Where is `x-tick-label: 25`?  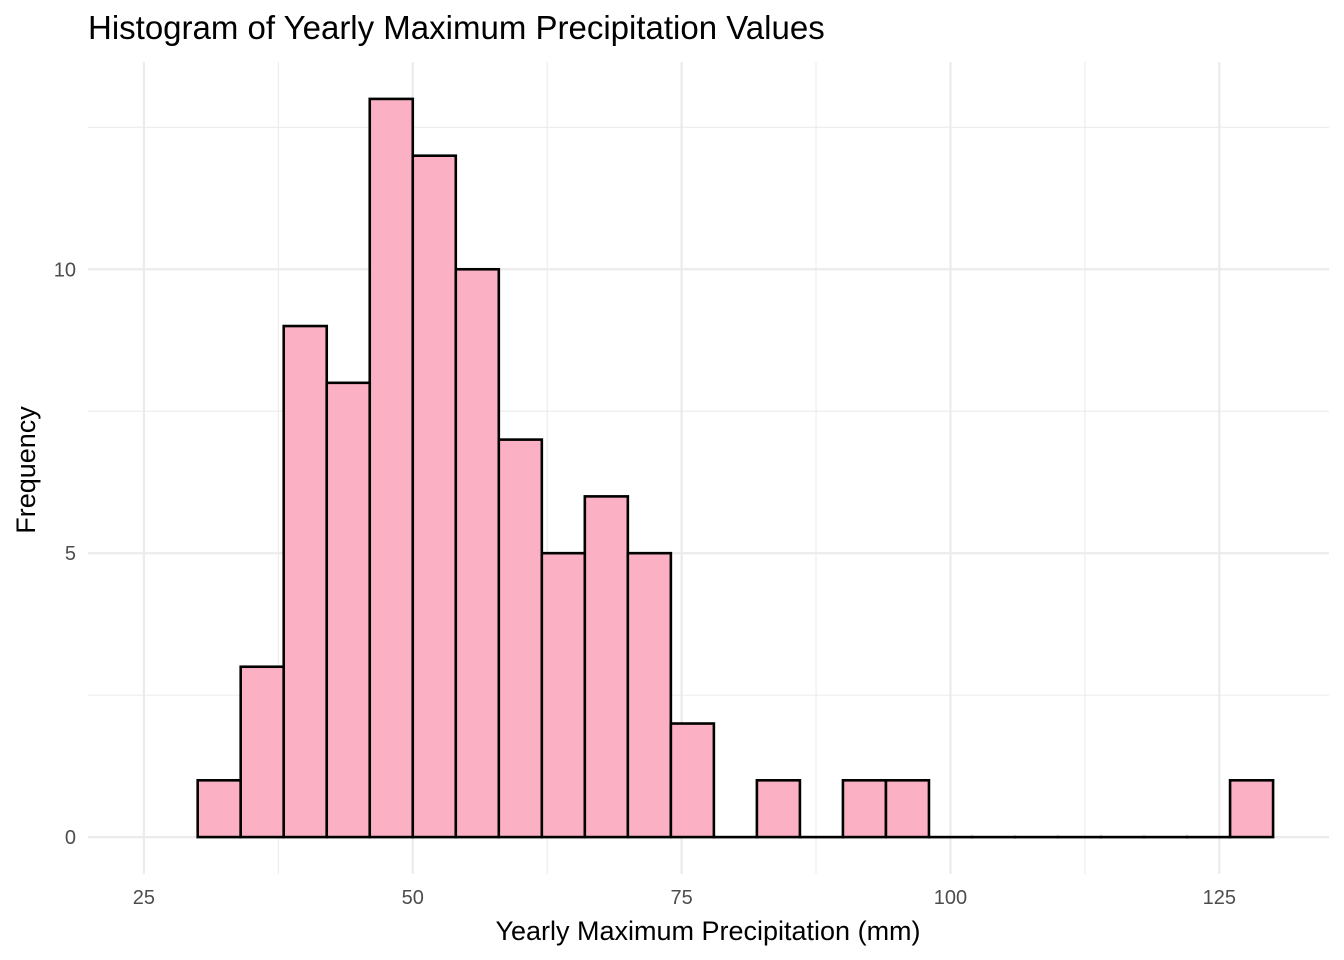 x-tick-label: 25 is located at coordinates (144, 898).